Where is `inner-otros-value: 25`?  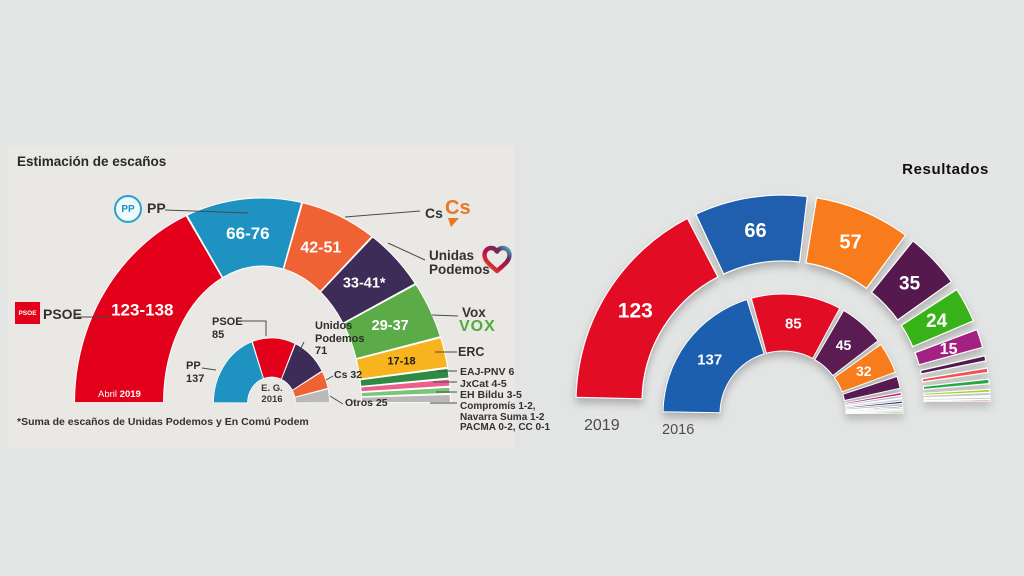 inner-otros-value: 25 is located at coordinates (381, 403).